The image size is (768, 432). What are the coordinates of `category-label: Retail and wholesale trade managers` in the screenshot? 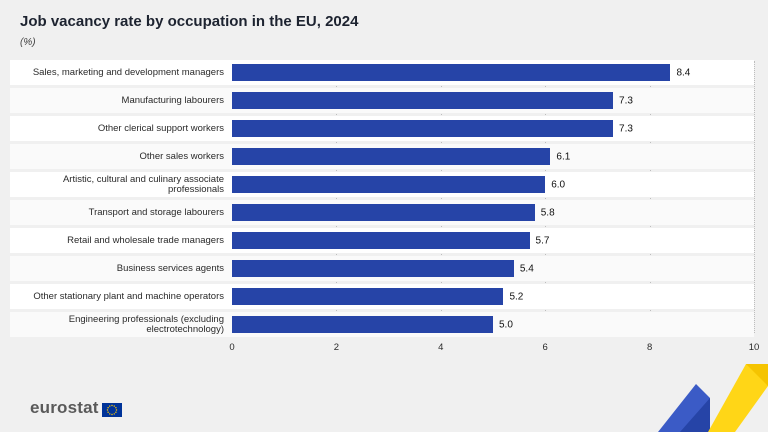 It's located at (145, 240).